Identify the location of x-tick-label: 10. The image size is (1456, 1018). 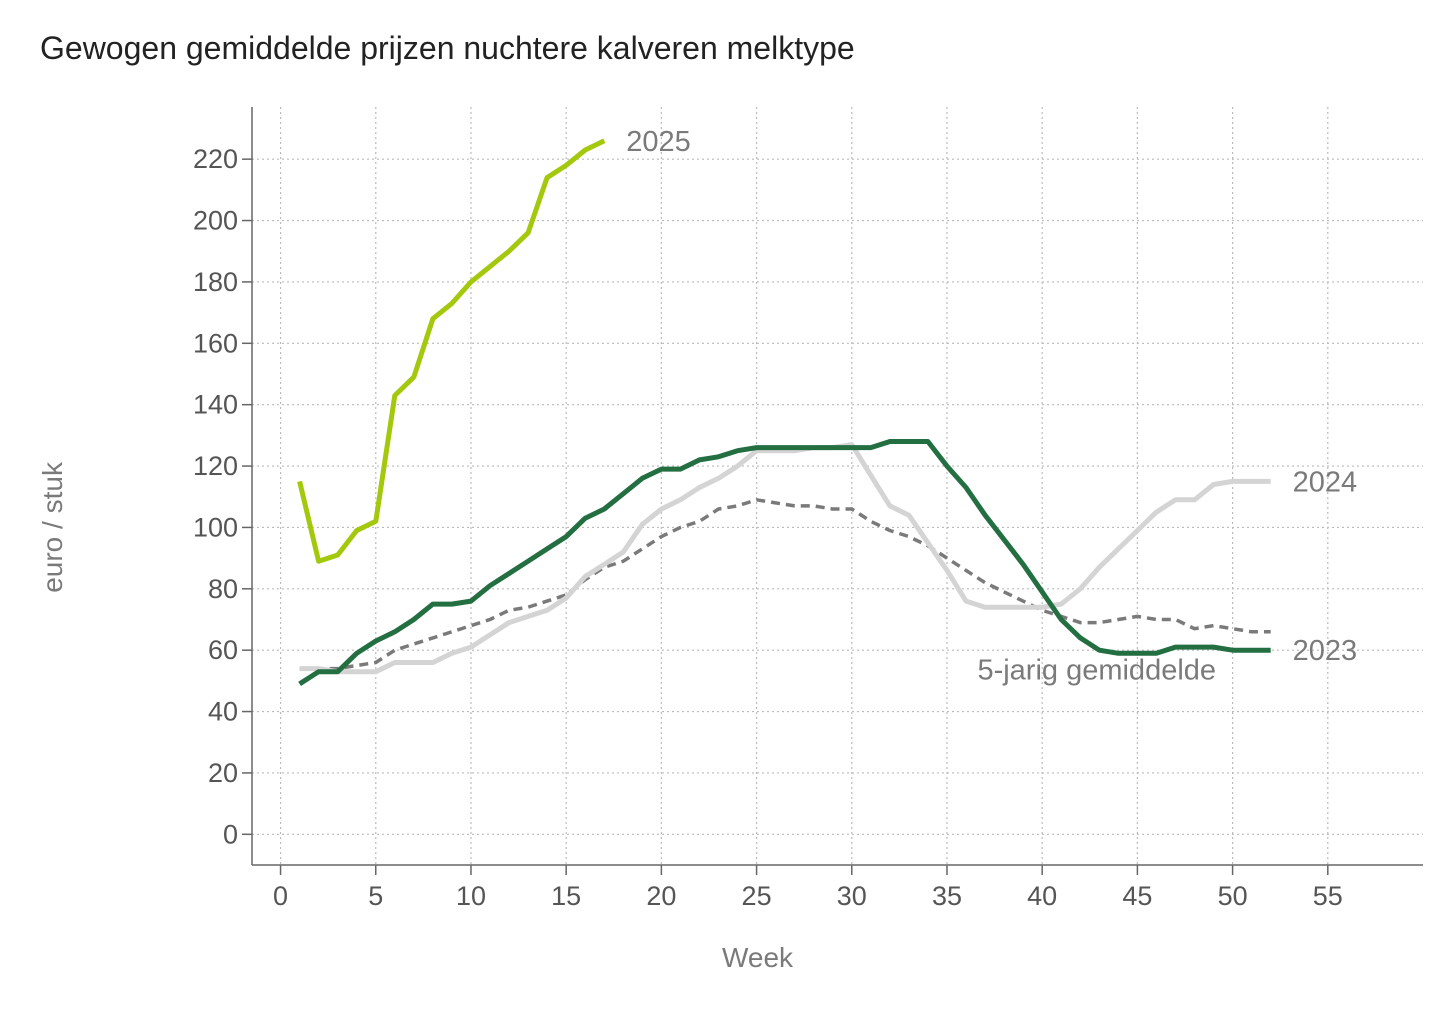
(471, 896).